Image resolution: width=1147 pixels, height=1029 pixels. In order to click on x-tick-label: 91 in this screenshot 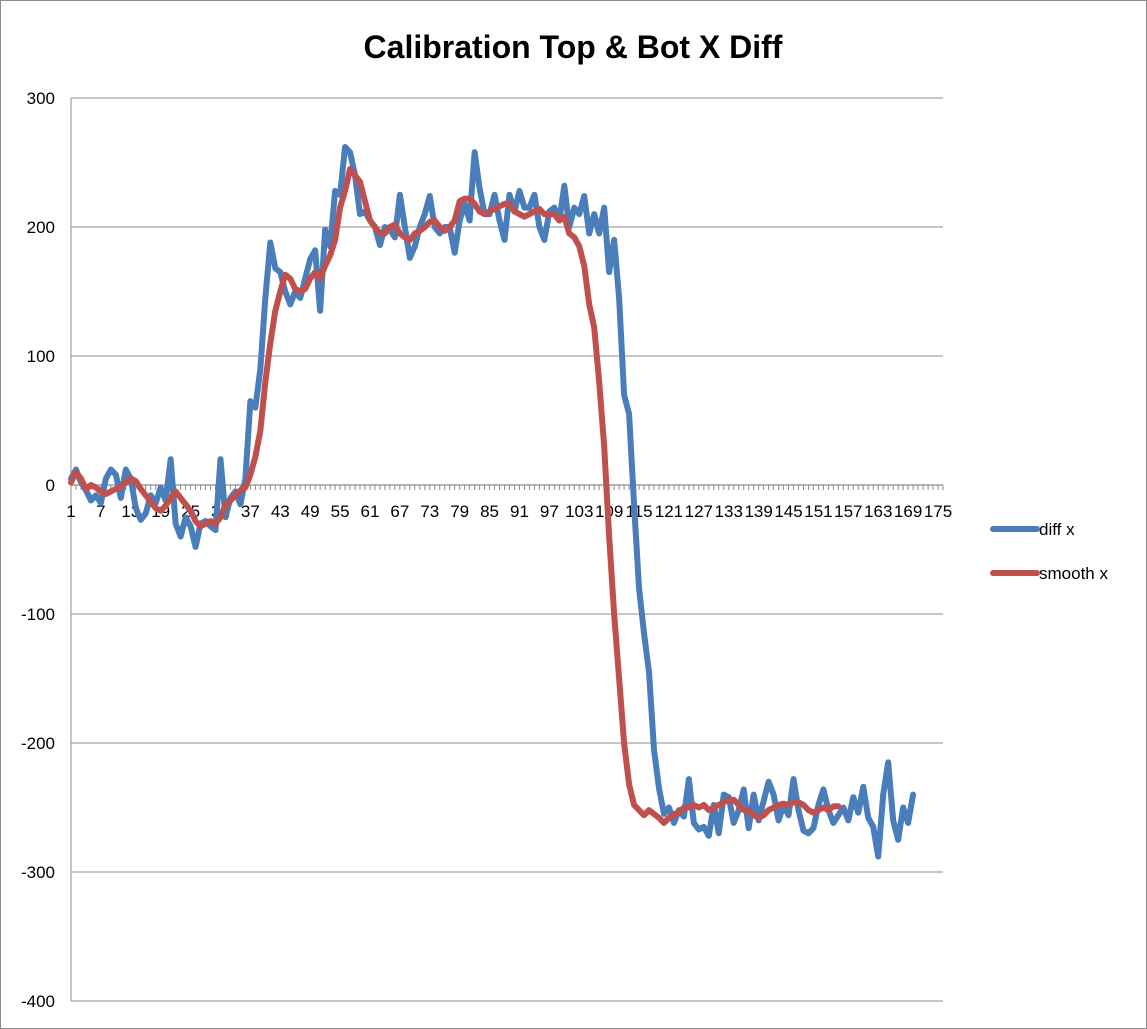, I will do `click(519, 511)`.